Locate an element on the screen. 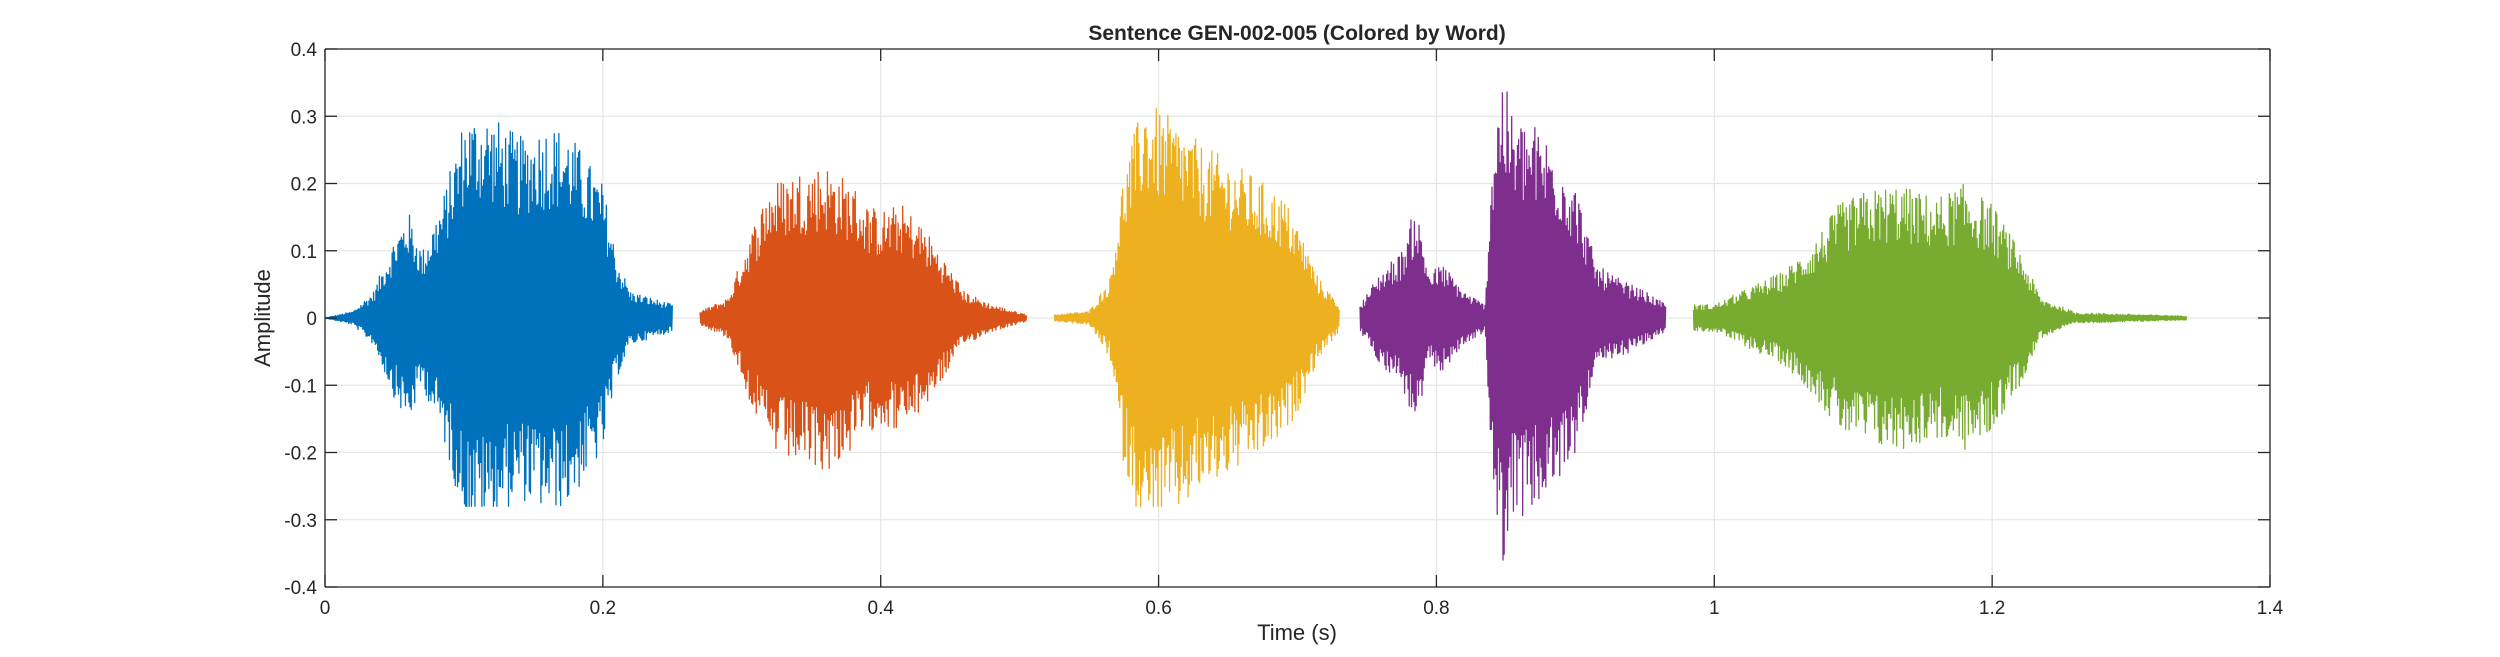 The image size is (2500, 657). y-tick-label: -0.2 is located at coordinates (300, 454).